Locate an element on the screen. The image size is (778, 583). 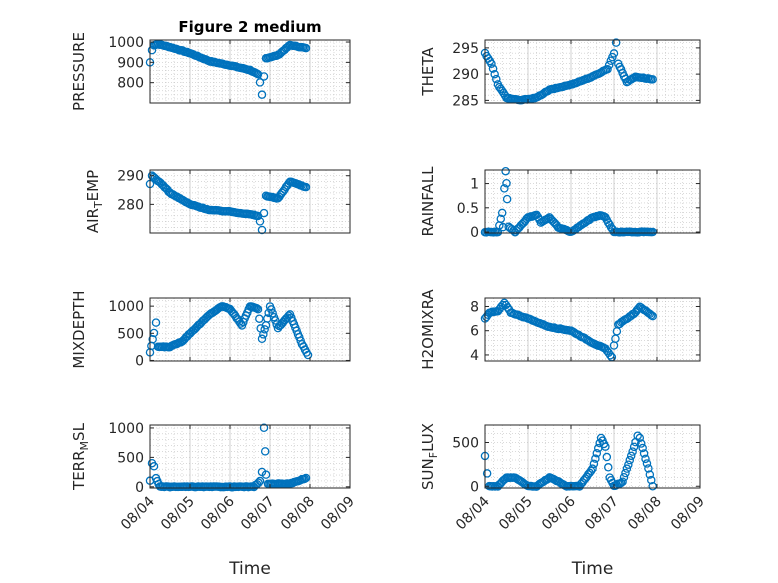
y-tick-label: 1 is located at coordinates (474, 185).